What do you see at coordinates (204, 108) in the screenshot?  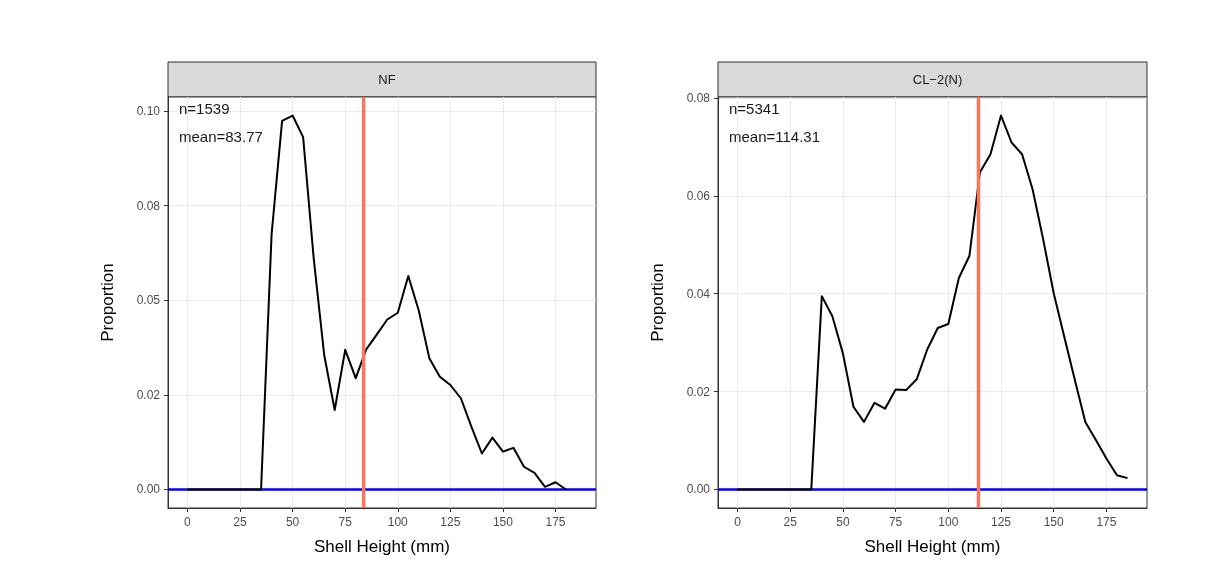 I see `annotation: n=1539` at bounding box center [204, 108].